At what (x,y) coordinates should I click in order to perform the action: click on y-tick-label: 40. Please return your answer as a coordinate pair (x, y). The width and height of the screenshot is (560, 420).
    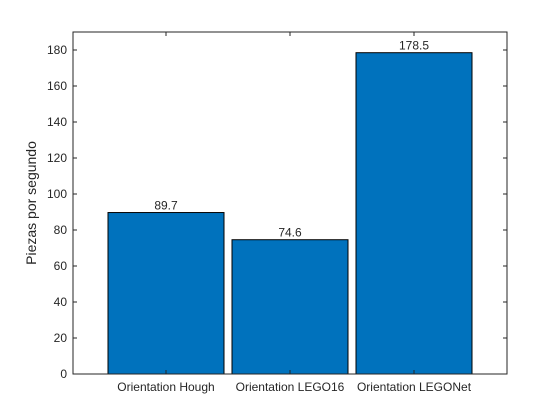
    Looking at the image, I should click on (61, 302).